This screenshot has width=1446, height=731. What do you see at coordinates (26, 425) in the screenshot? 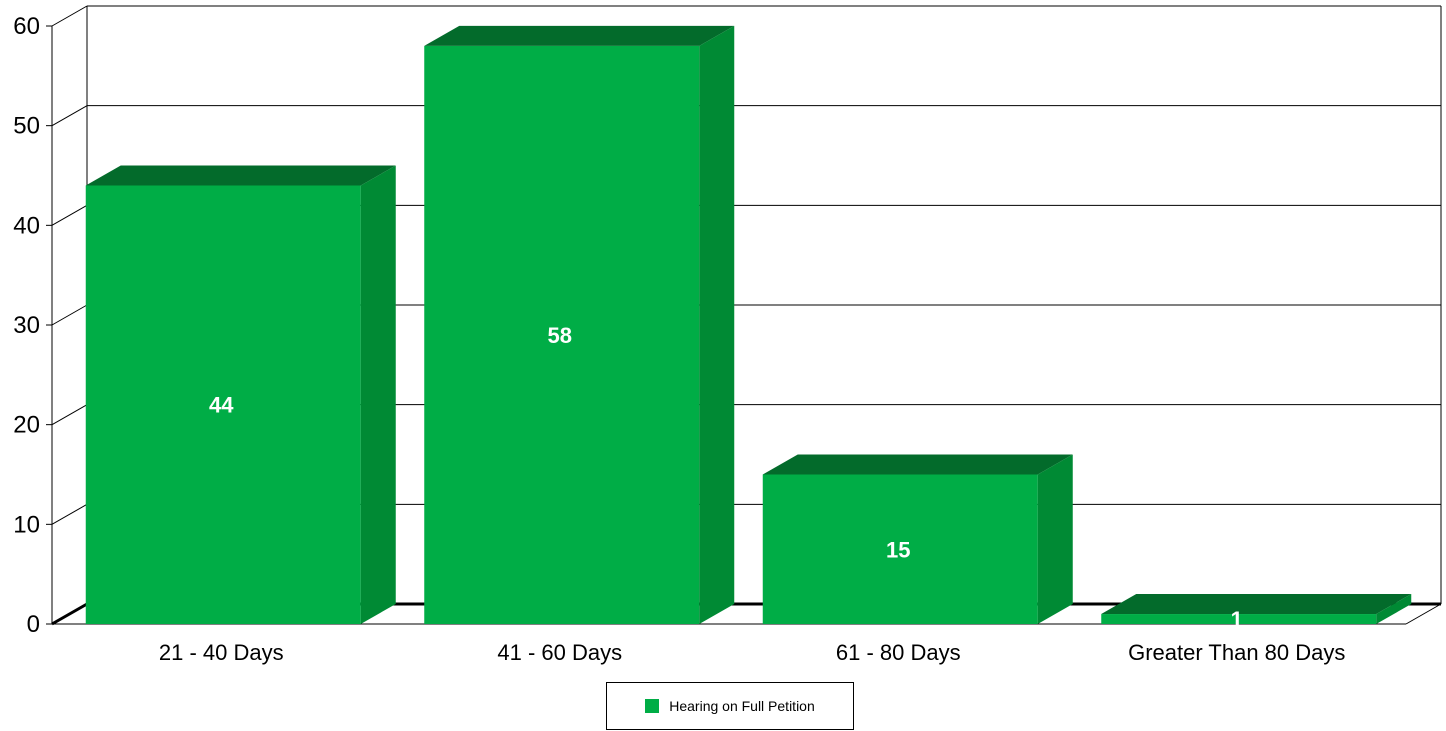
I see `y-tick-label: 20` at bounding box center [26, 425].